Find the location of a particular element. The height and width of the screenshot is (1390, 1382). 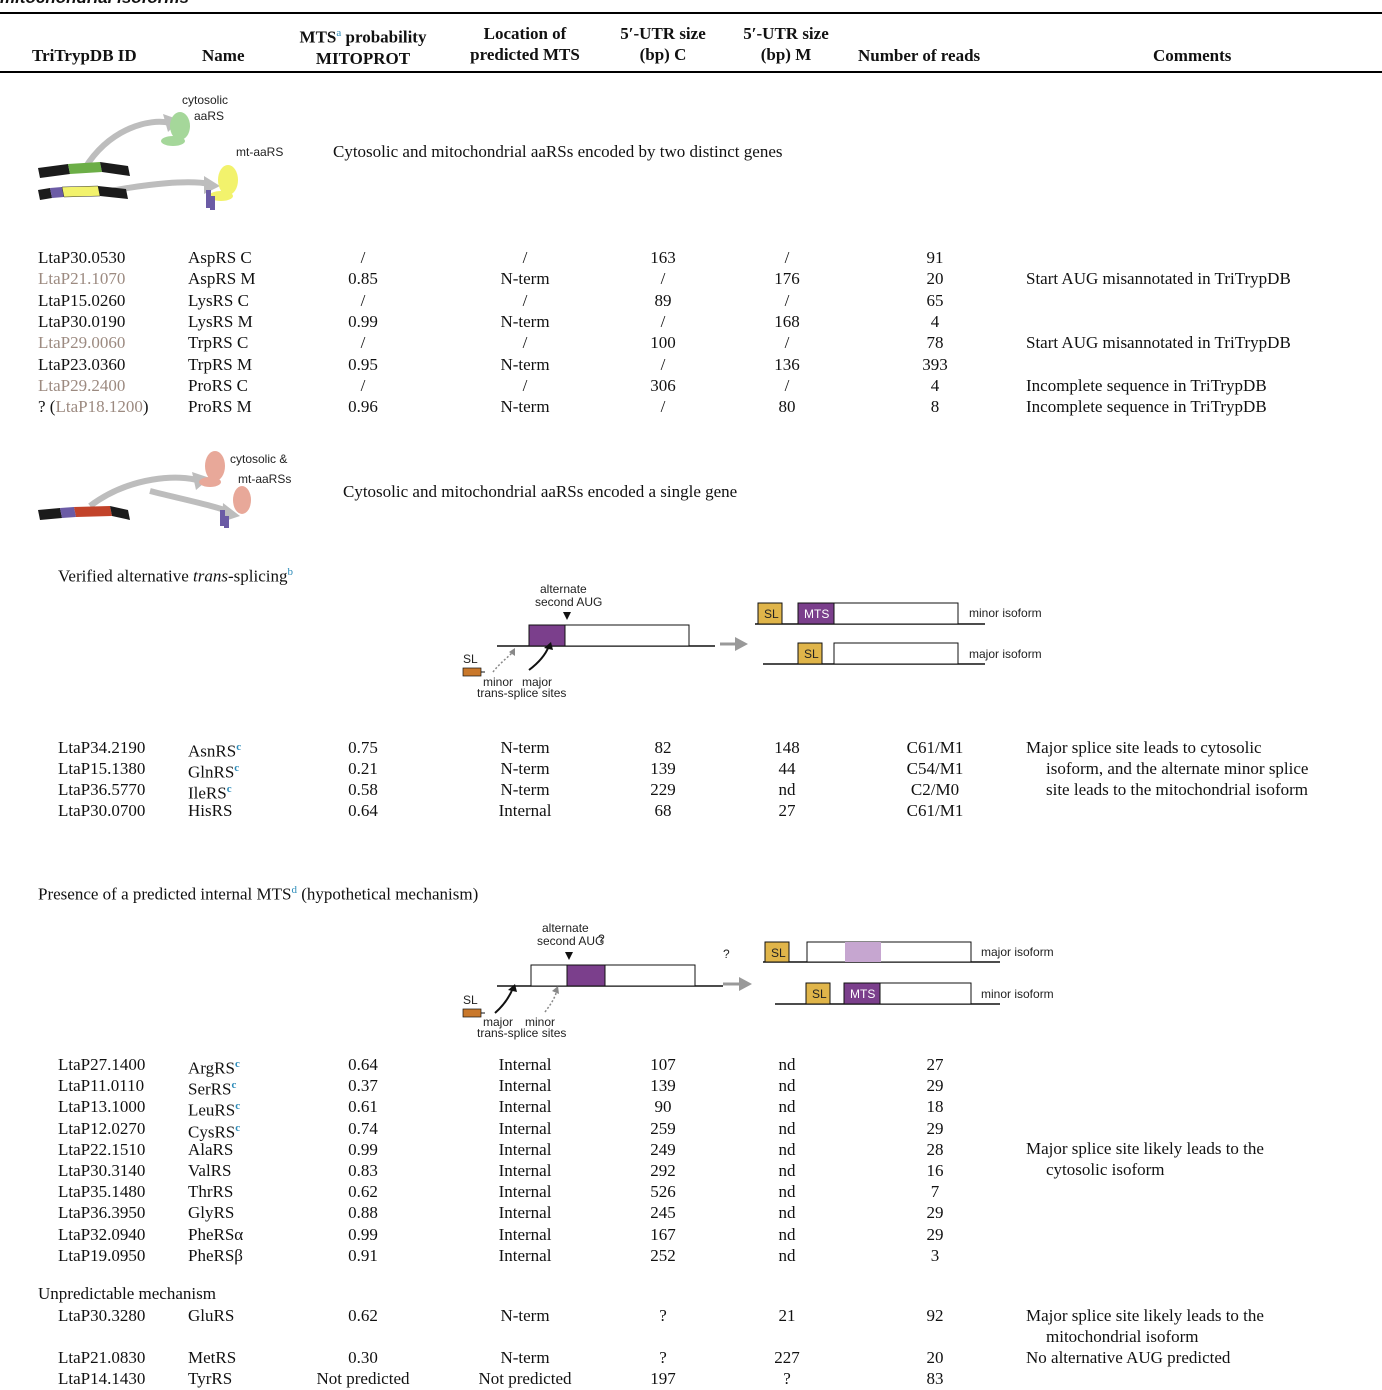

cell-tritrypdb-id: LtaP15.1380 is located at coordinates (101, 768).